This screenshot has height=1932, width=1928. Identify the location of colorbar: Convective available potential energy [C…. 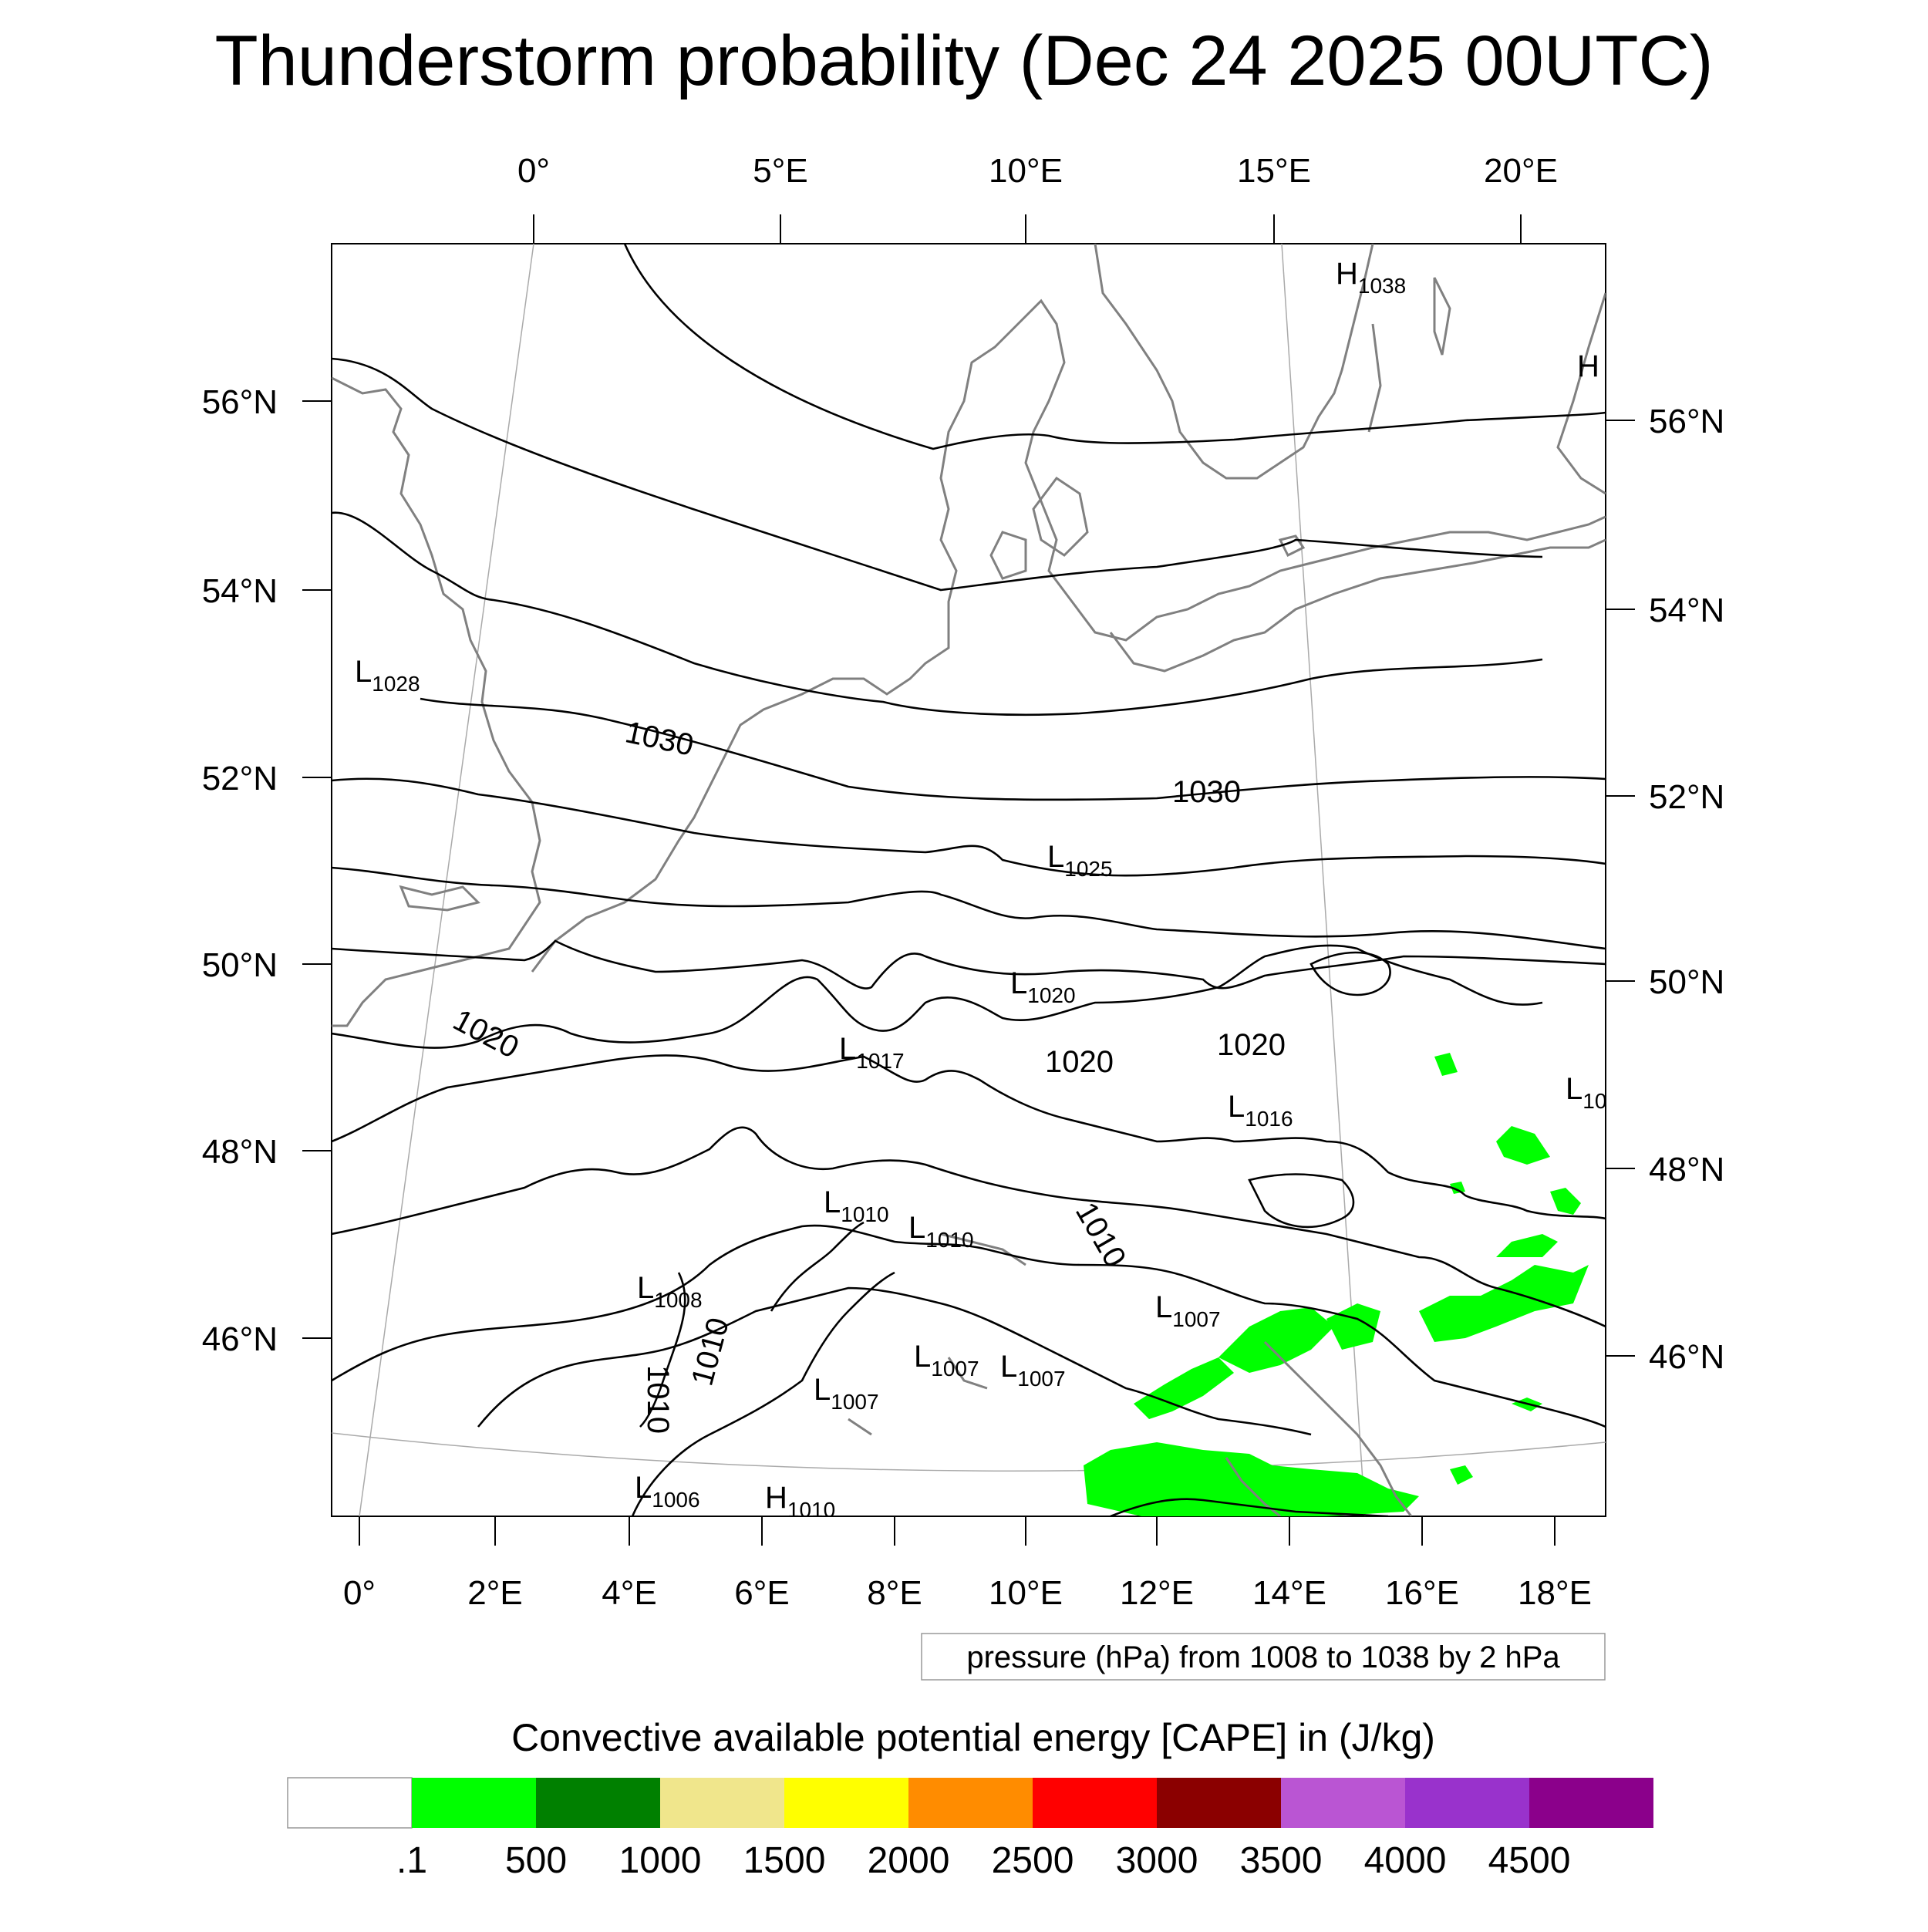
(970, 1798).